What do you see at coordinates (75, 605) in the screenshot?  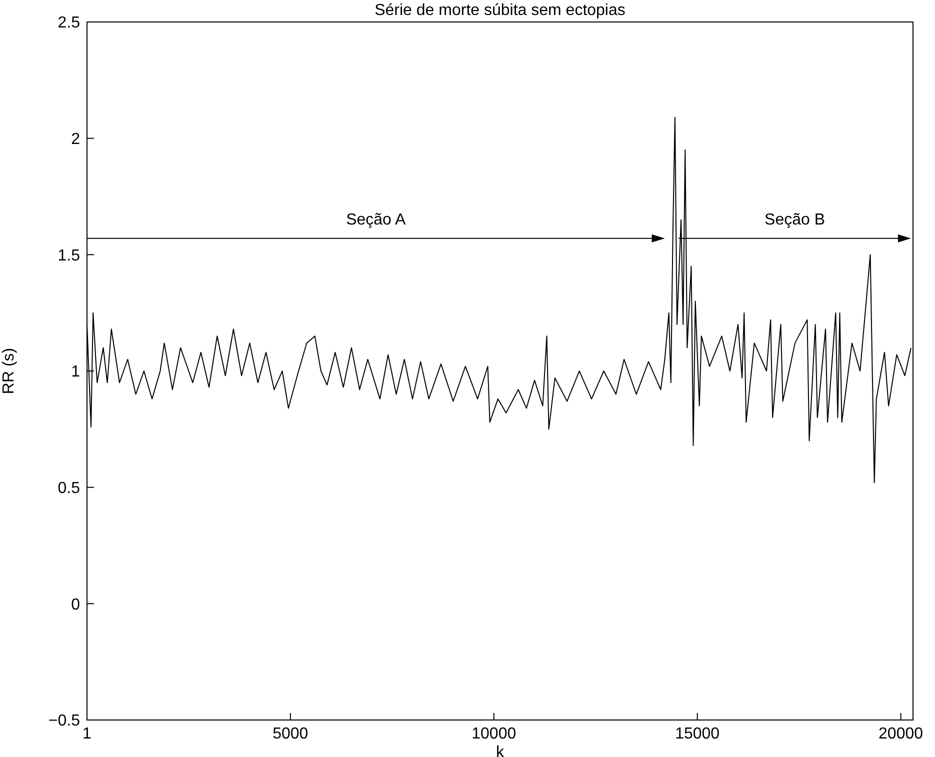 I see `y-tick-label: 0` at bounding box center [75, 605].